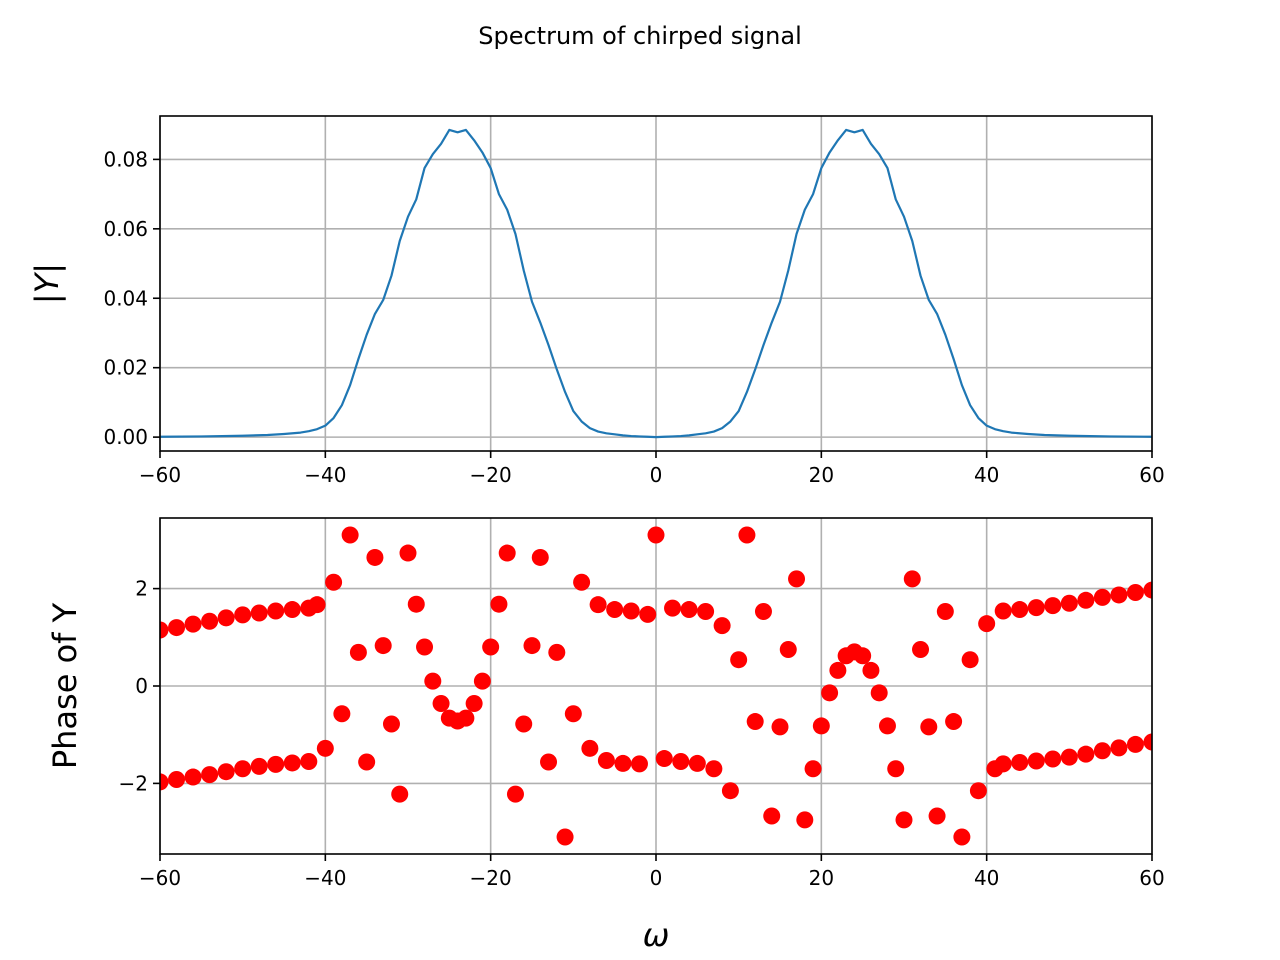  Describe the element at coordinates (491, 475) in the screenshot. I see `magnitude-xtick-label-2: −20` at that location.